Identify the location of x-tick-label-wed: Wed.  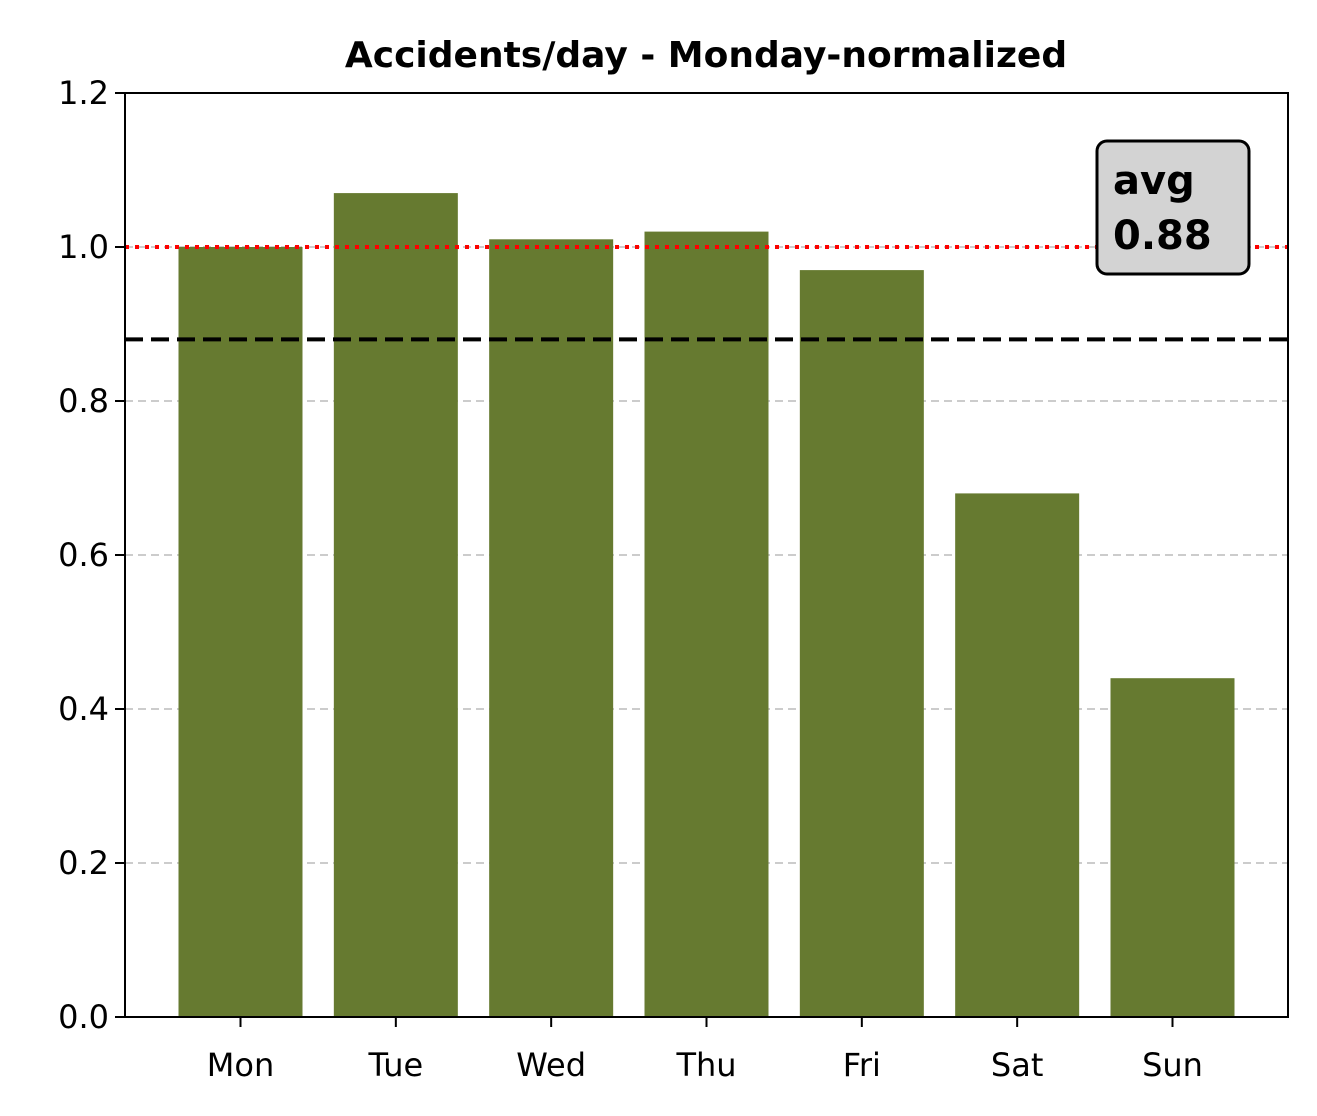
(551, 1065).